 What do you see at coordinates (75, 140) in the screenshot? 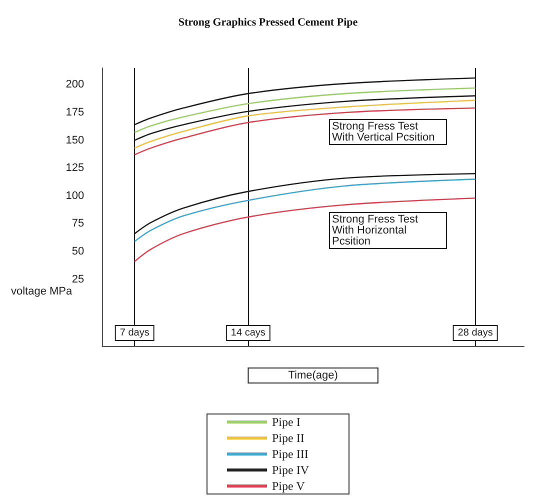
I see `y-tick-label: 150` at bounding box center [75, 140].